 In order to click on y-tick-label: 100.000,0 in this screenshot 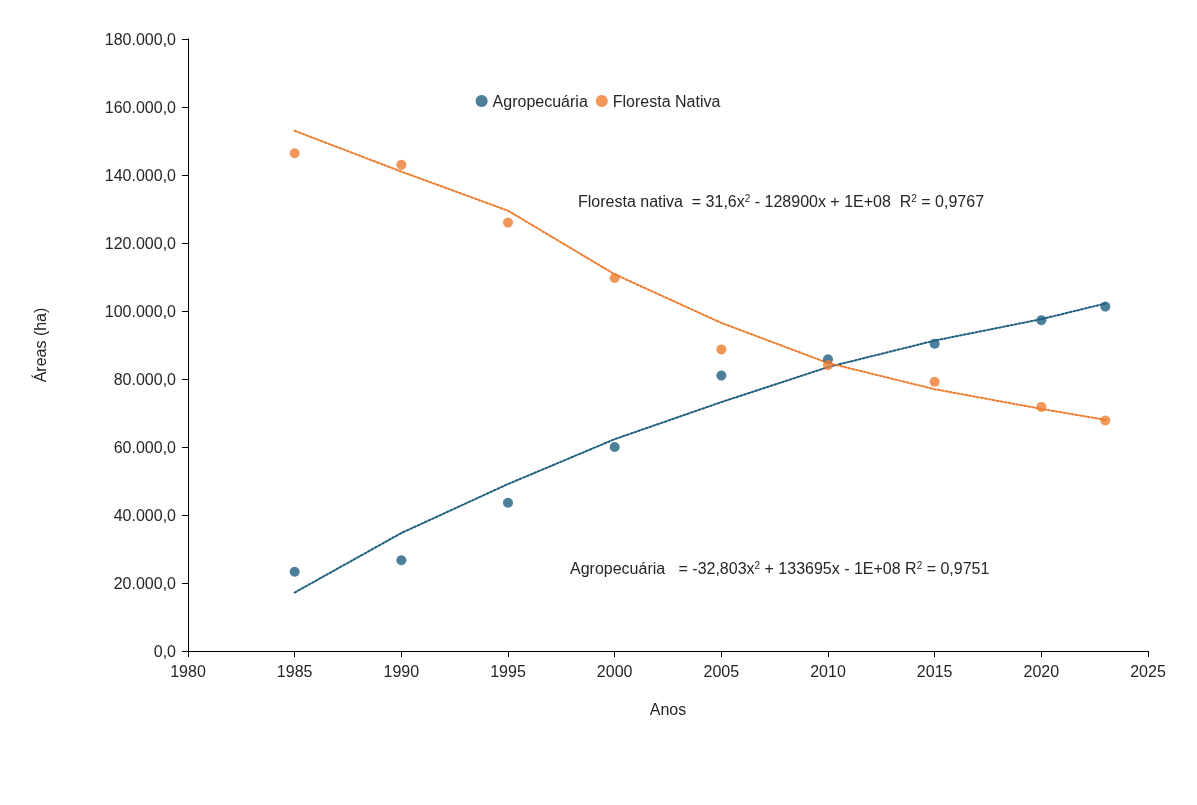, I will do `click(140, 311)`.